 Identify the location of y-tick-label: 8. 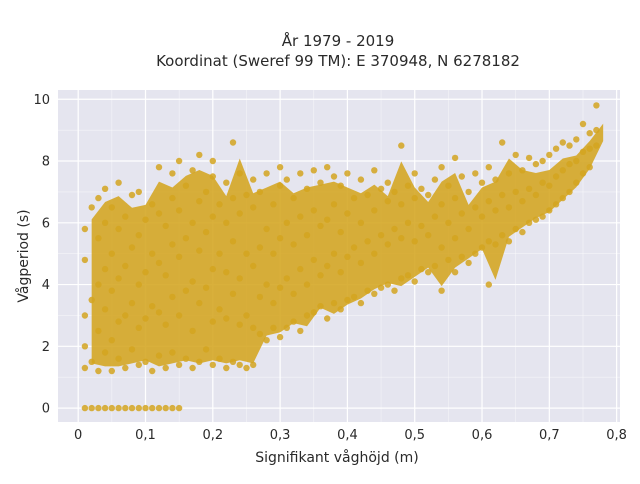
(46, 162).